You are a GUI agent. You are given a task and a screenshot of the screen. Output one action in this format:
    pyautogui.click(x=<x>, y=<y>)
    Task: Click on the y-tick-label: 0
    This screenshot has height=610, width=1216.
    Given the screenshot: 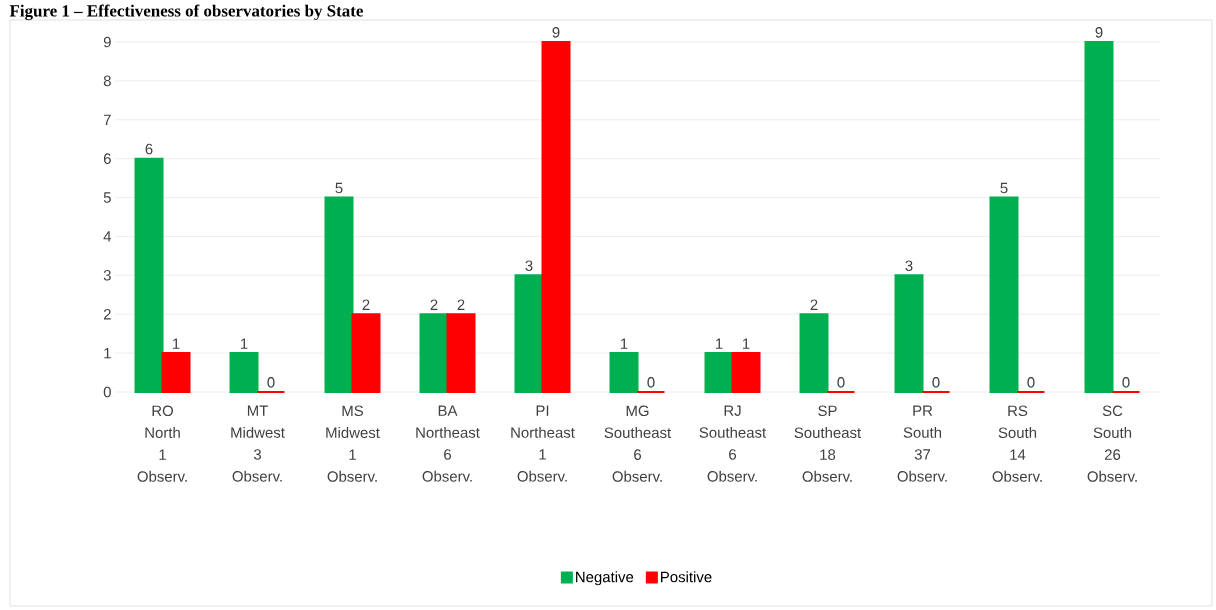 What is the action you would take?
    pyautogui.click(x=107, y=392)
    